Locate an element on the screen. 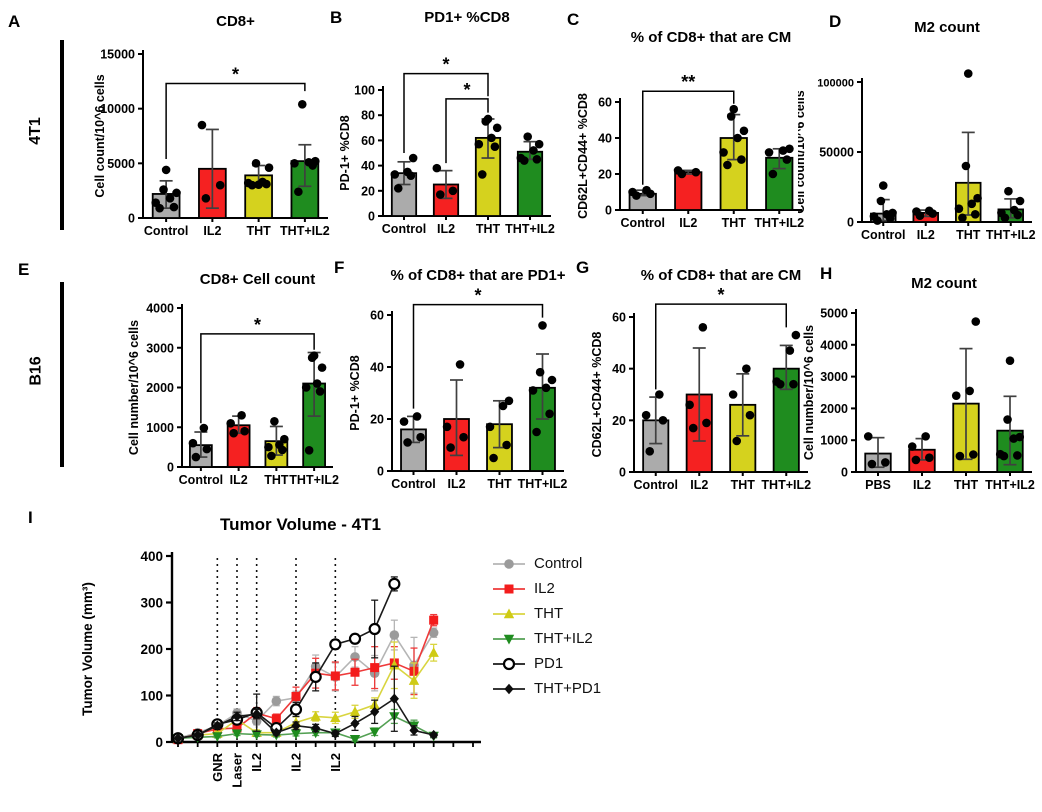 This screenshot has height=812, width=1042. svg-text: 100 is located at coordinates (151, 696).